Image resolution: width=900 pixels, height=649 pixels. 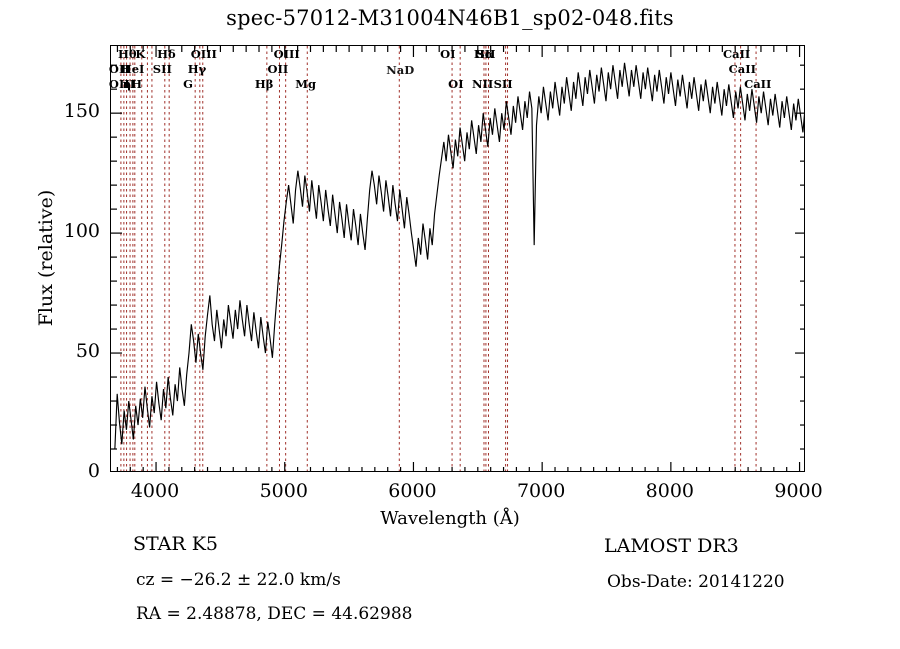 I want to click on line-id-label: G, so click(x=188, y=84).